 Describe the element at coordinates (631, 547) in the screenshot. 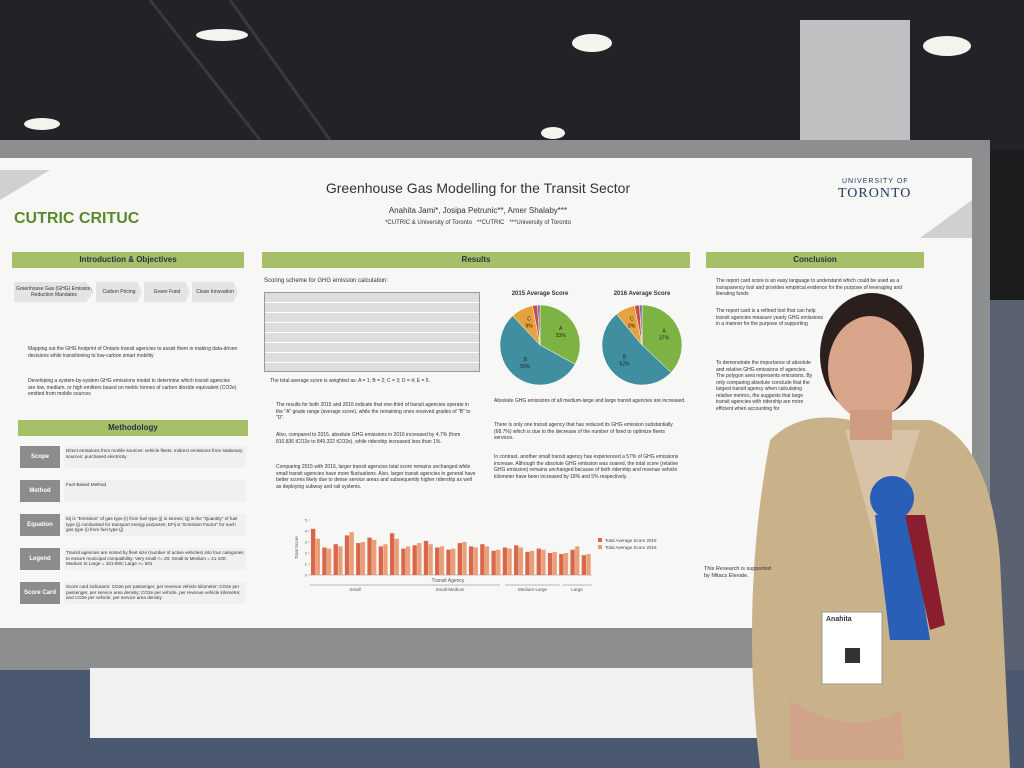

I see `legend-entry: Total Average Score 2016` at that location.